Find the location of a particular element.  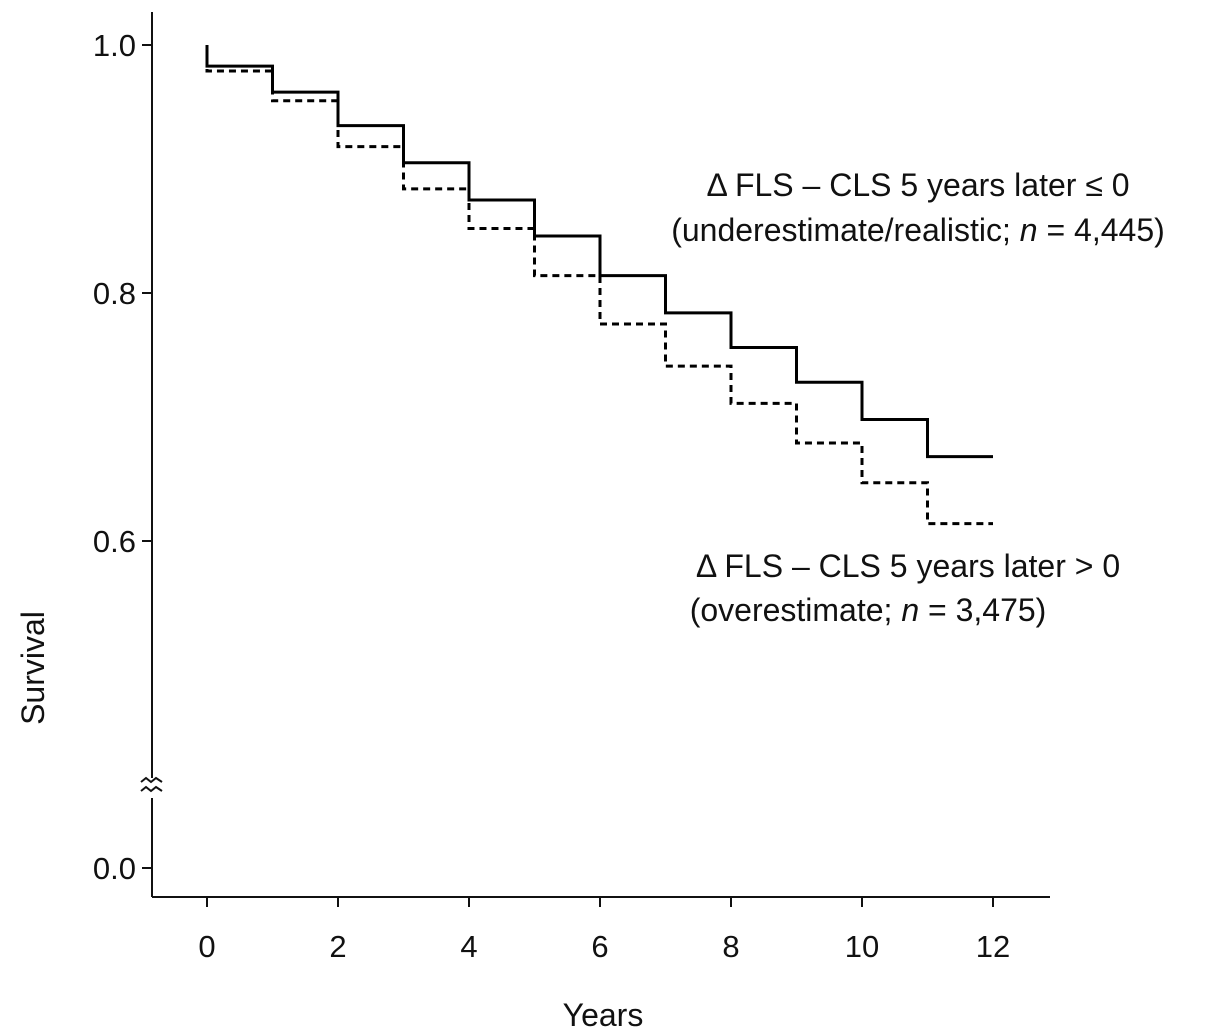

x-tick-label: 4 is located at coordinates (468, 946).